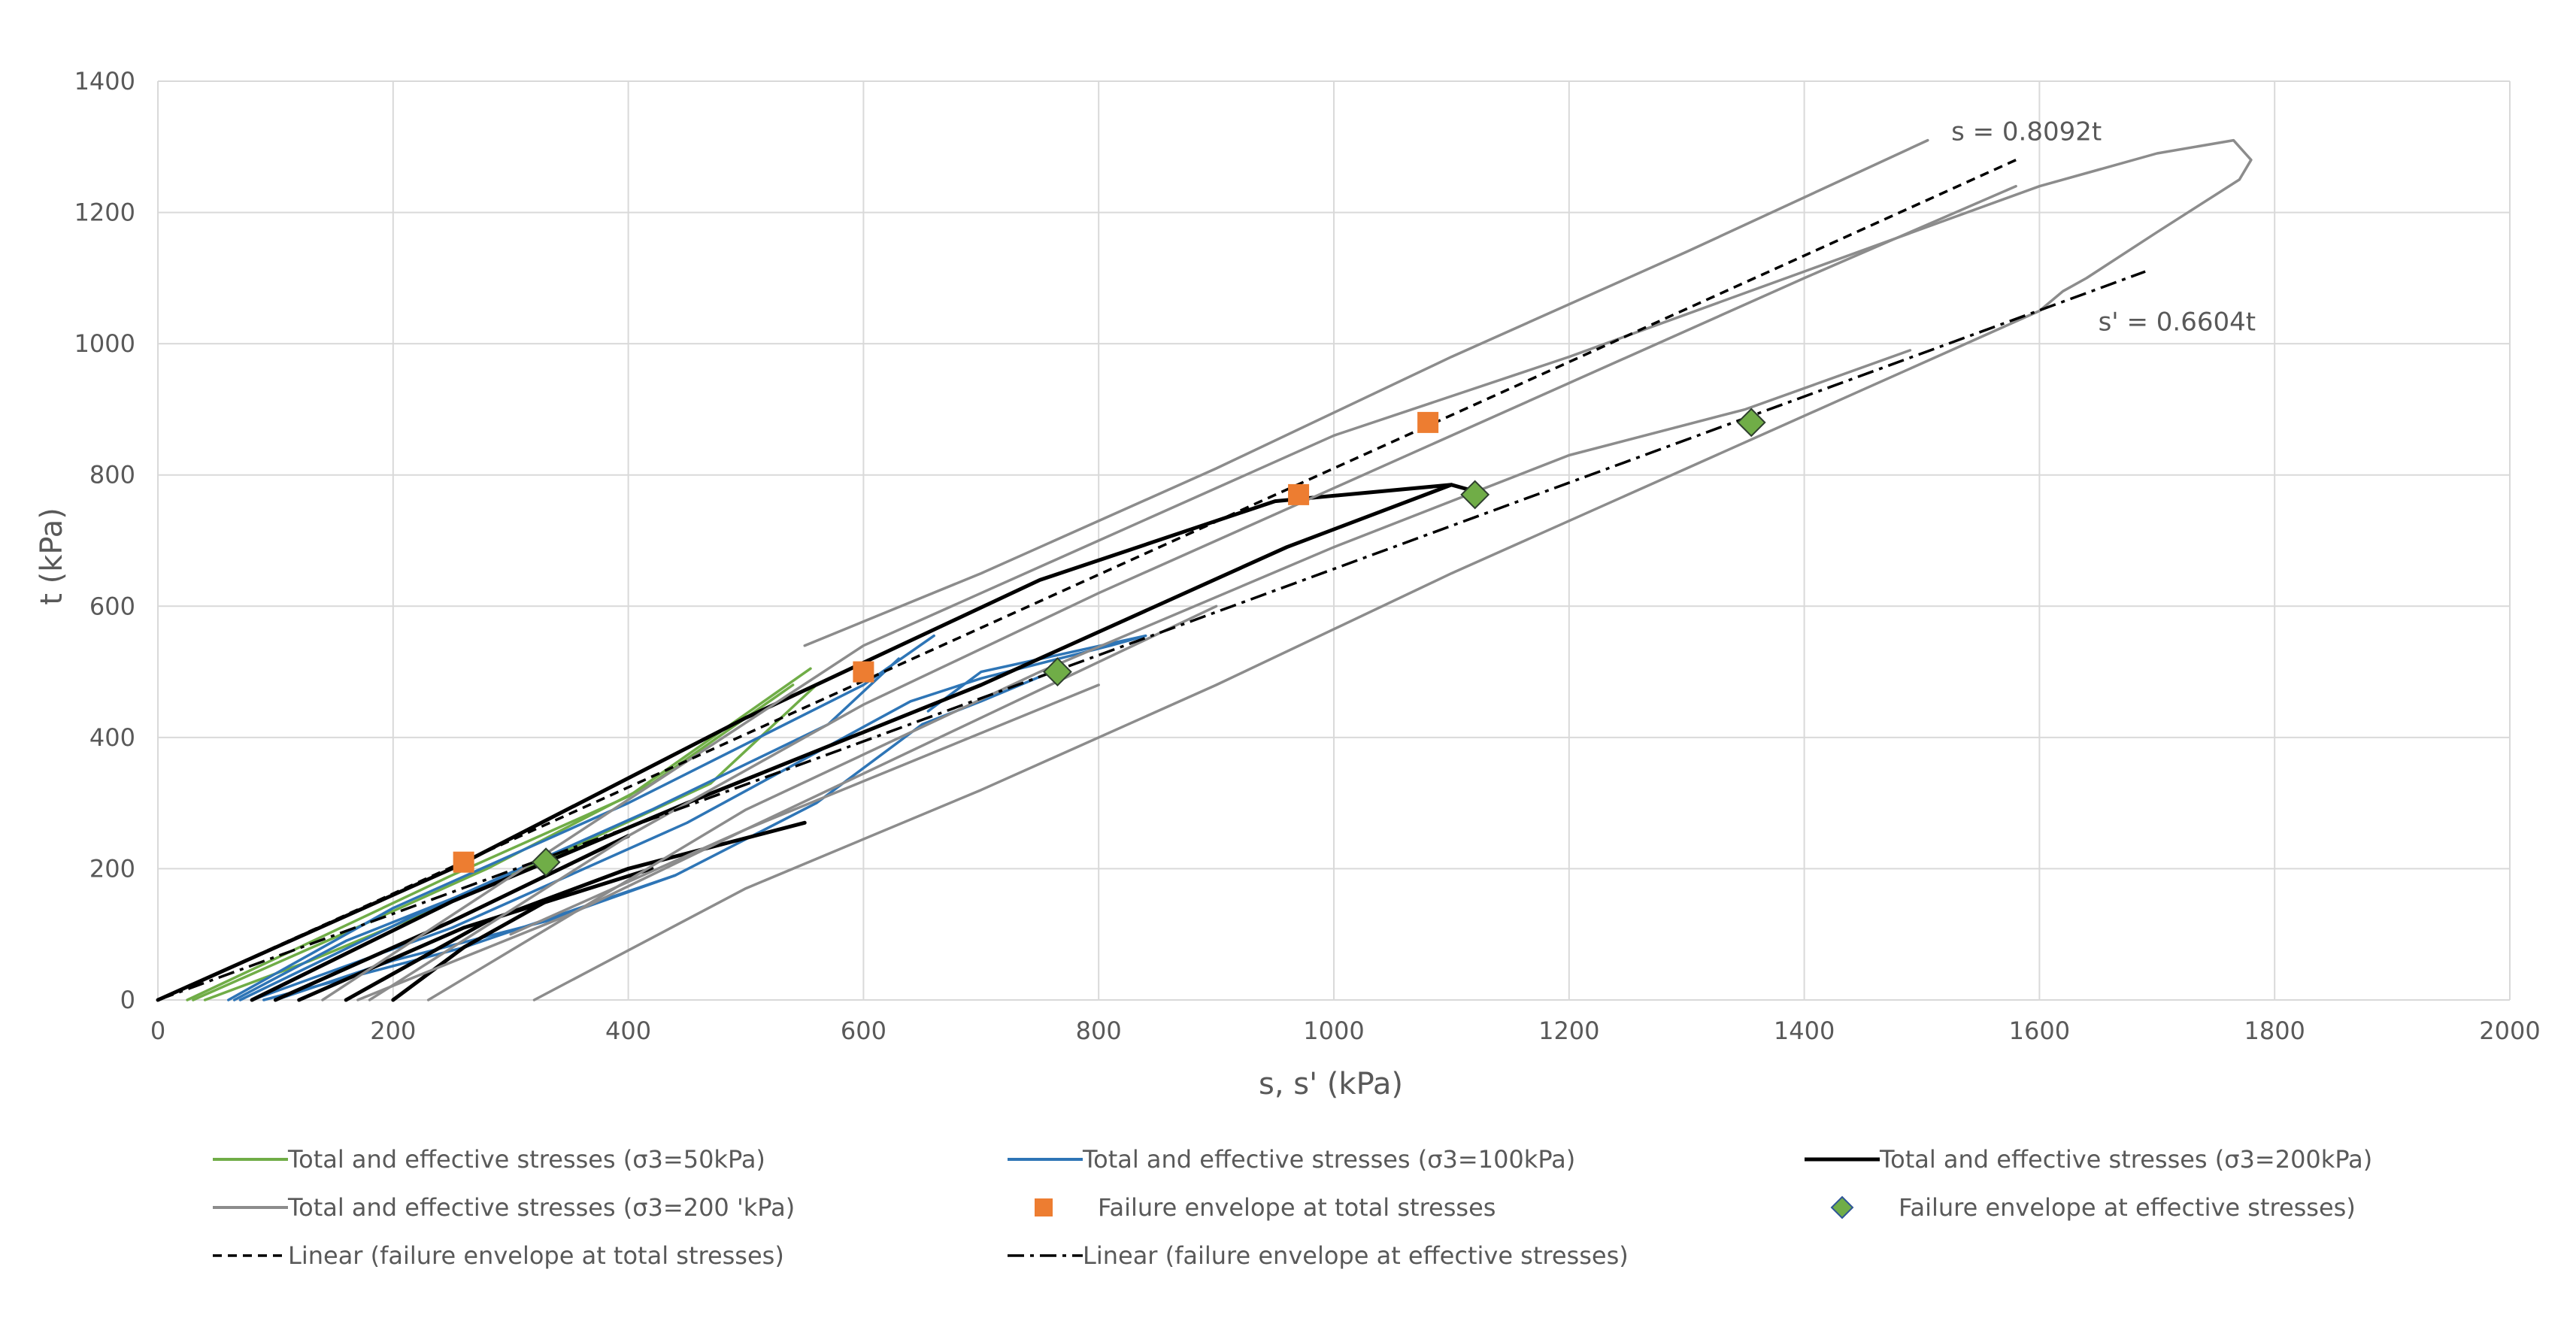 The image size is (2576, 1321). What do you see at coordinates (526, 1159) in the screenshot?
I see `legend-label-s50: Total and effective stresses (σ3=50kPa)` at bounding box center [526, 1159].